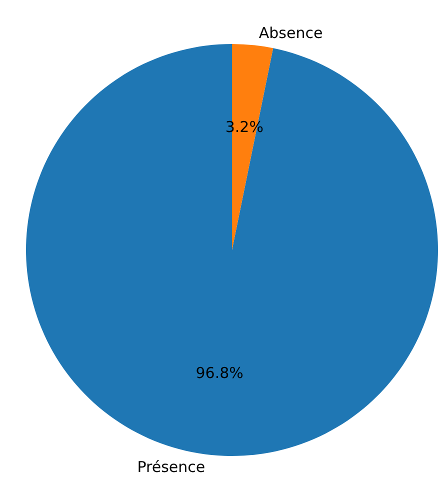 The image size is (447, 481). Describe the element at coordinates (171, 467) in the screenshot. I see `slice-label: Présence` at that location.